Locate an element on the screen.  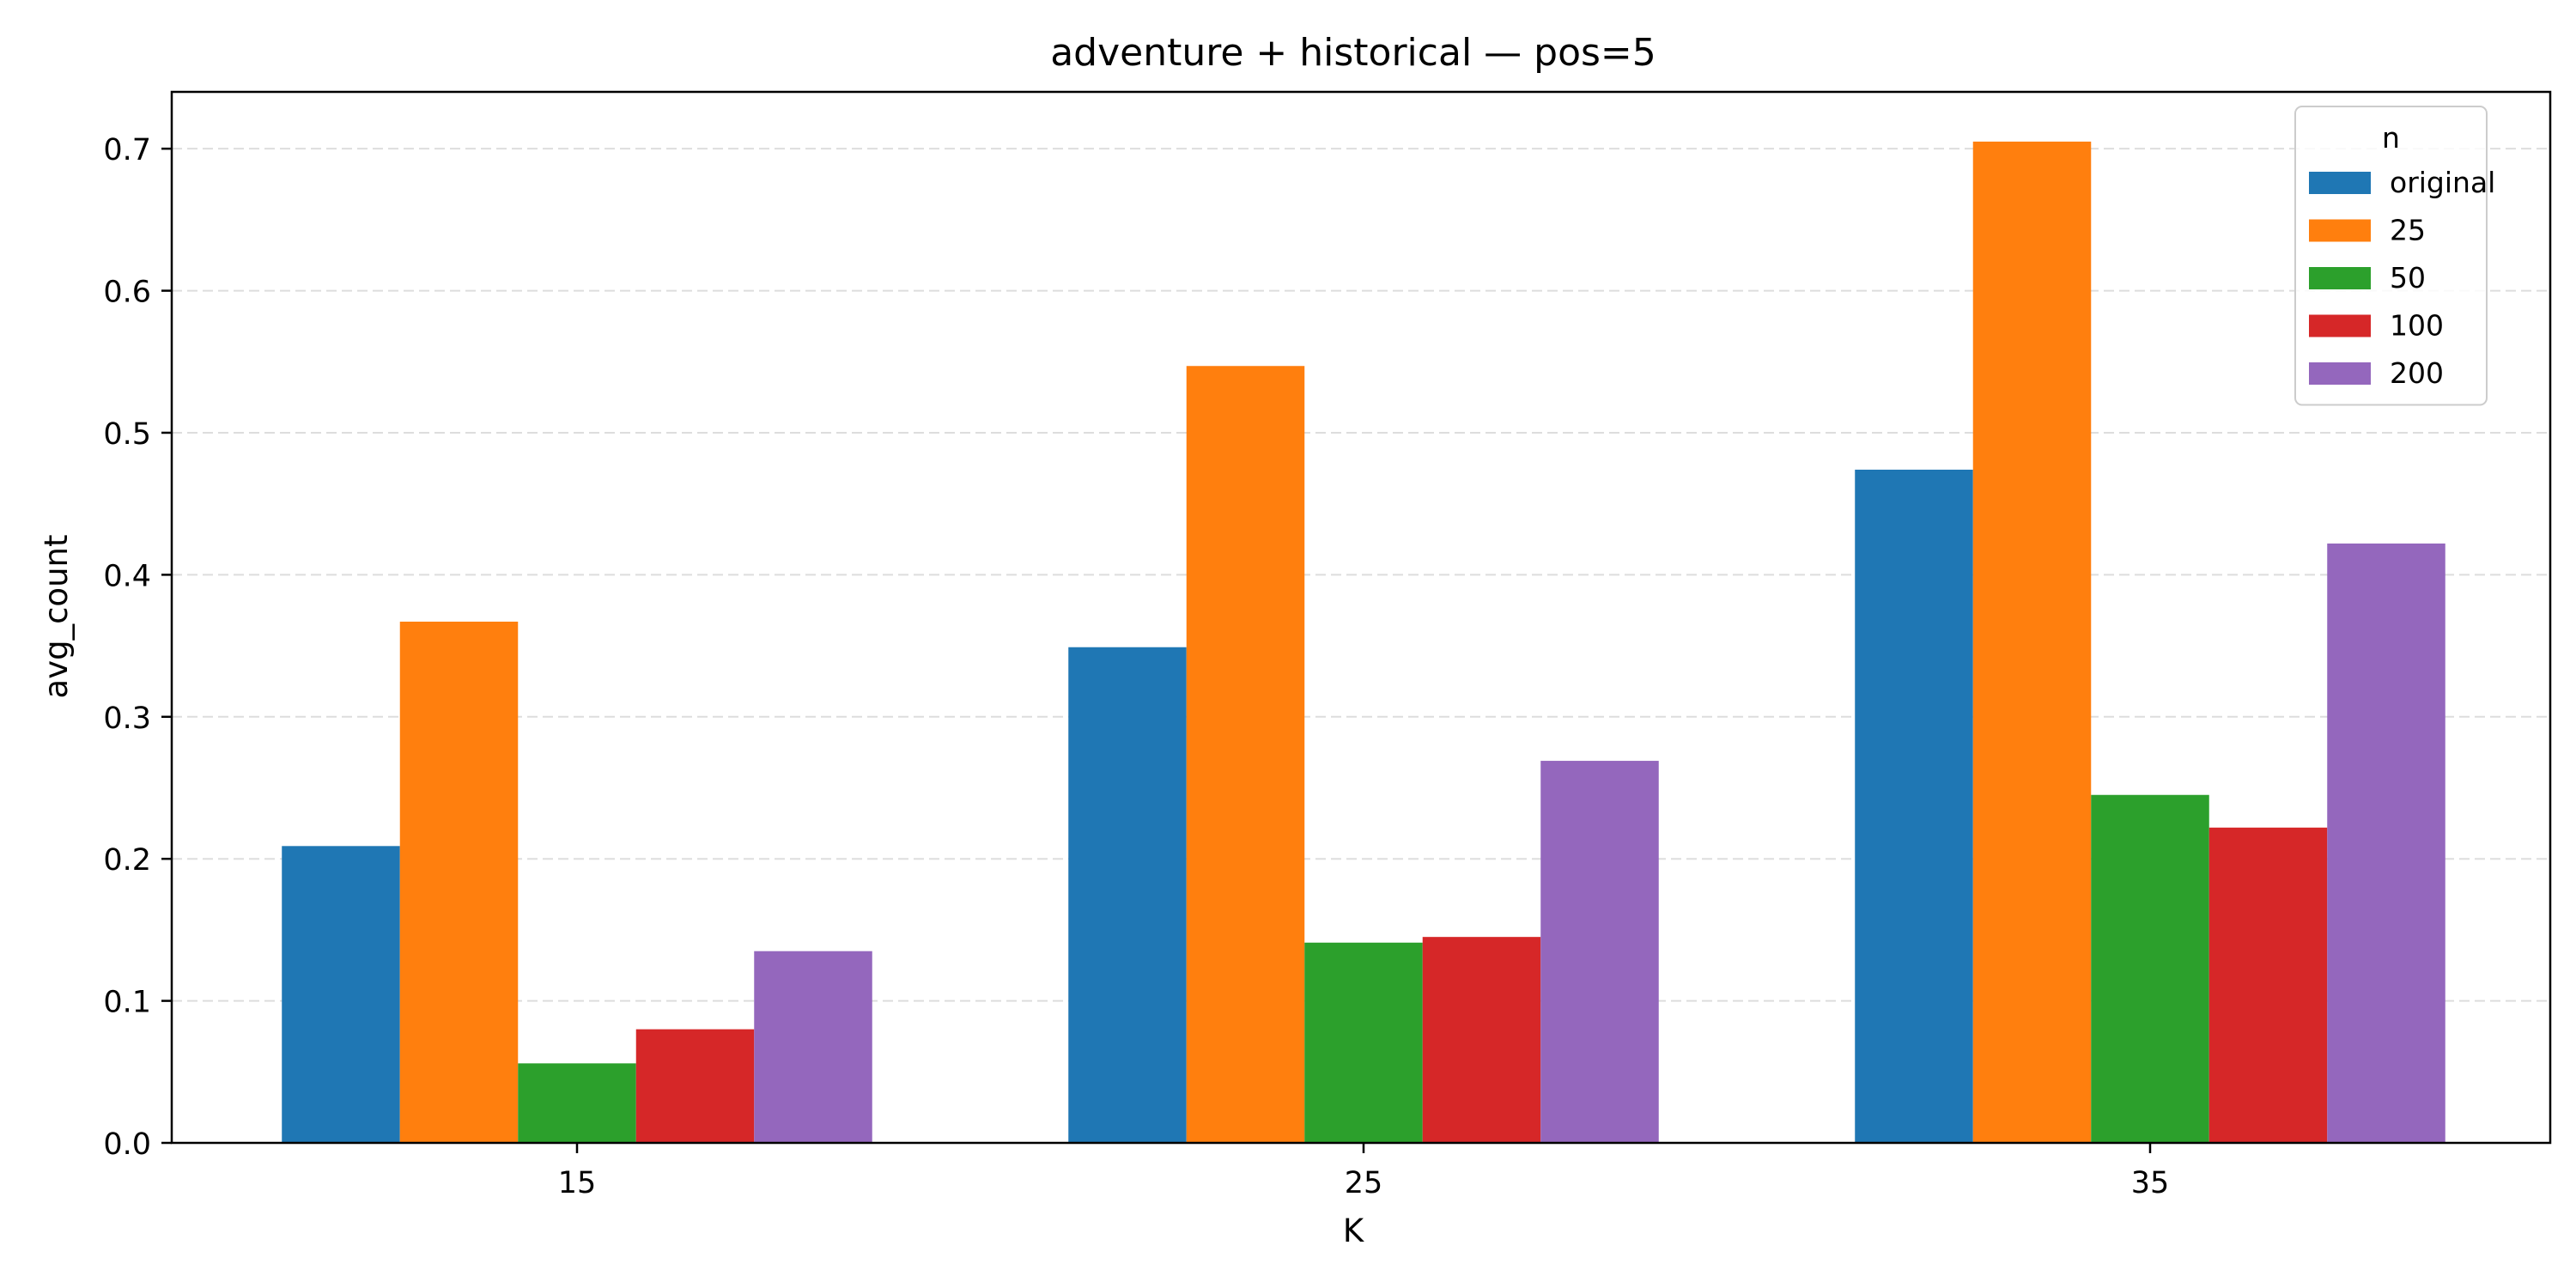
y-tick-label: 0.5 is located at coordinates (127, 434).